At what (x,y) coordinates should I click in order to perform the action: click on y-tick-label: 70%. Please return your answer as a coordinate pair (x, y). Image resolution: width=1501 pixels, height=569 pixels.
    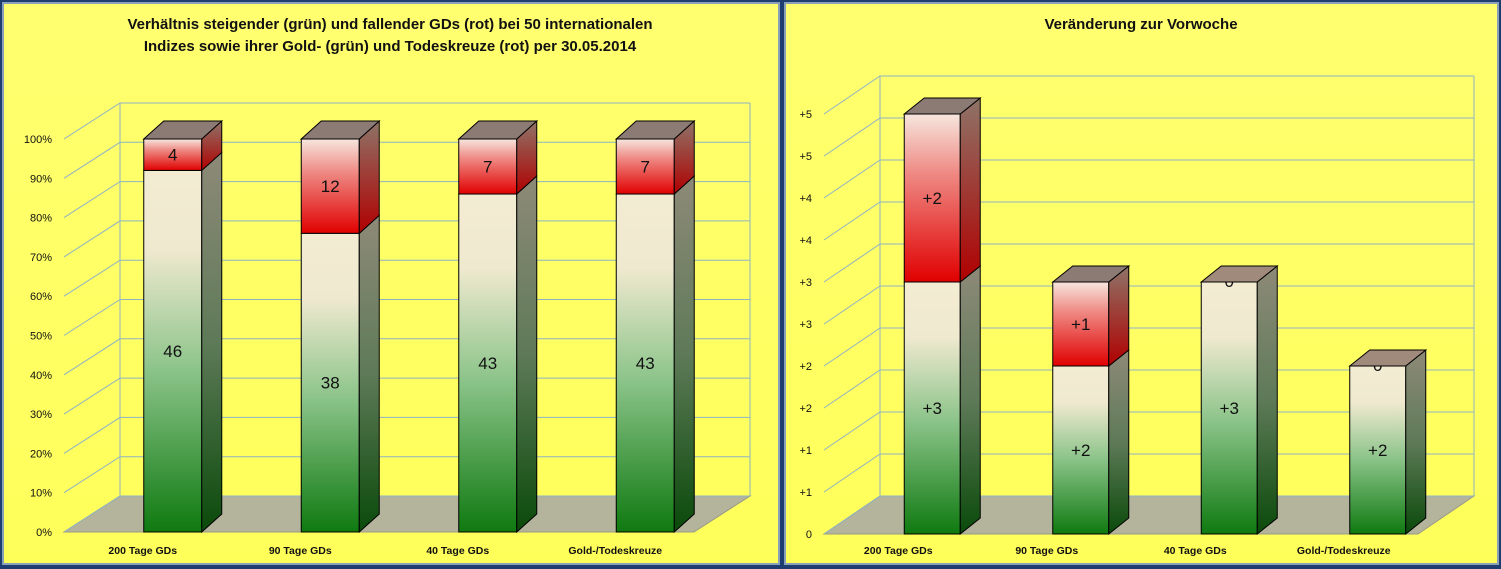
    Looking at the image, I should click on (41, 258).